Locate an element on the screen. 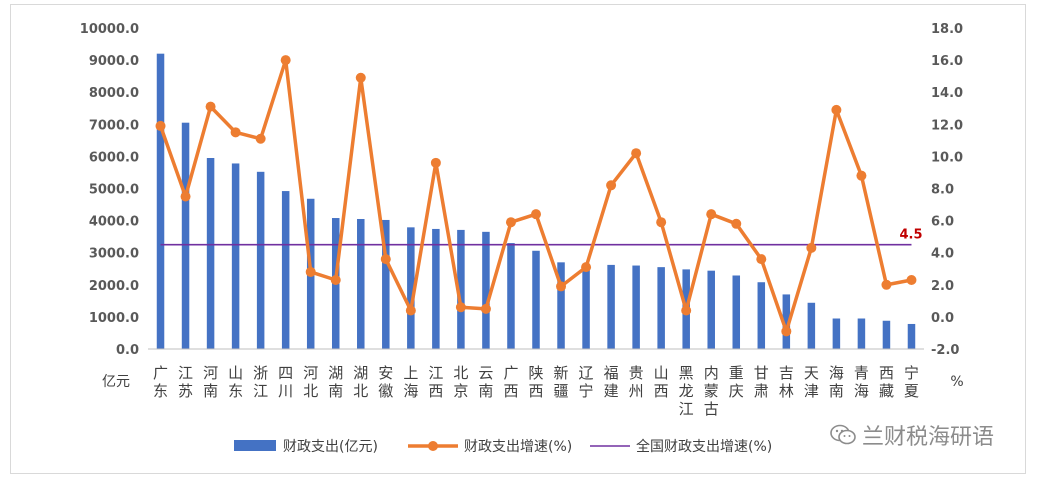 This screenshot has width=1039, height=481. left-axis-tick-label: 7000.0 is located at coordinates (114, 125).